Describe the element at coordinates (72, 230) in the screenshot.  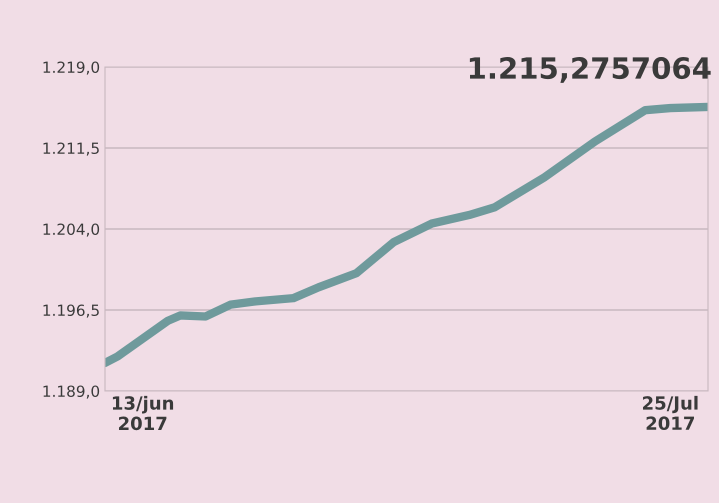
I see `y-tick-label: 1.204,0` at that location.